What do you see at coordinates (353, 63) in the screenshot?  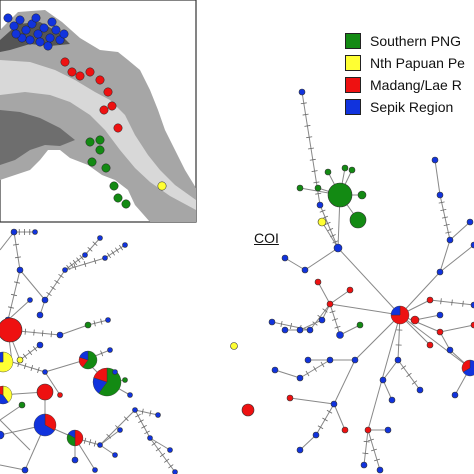 I see `legend-swatch-north-papuan` at bounding box center [353, 63].